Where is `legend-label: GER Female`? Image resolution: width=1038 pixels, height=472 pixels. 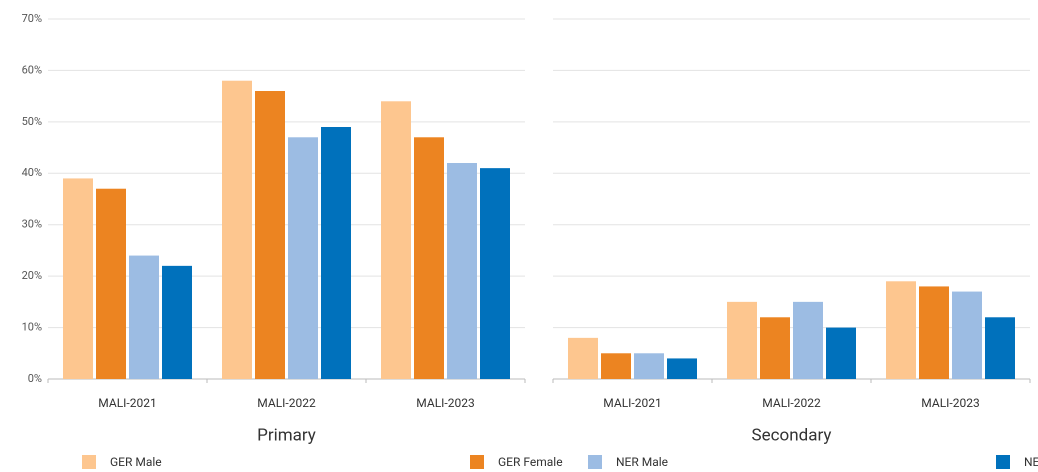
legend-label: GER Female is located at coordinates (530, 462).